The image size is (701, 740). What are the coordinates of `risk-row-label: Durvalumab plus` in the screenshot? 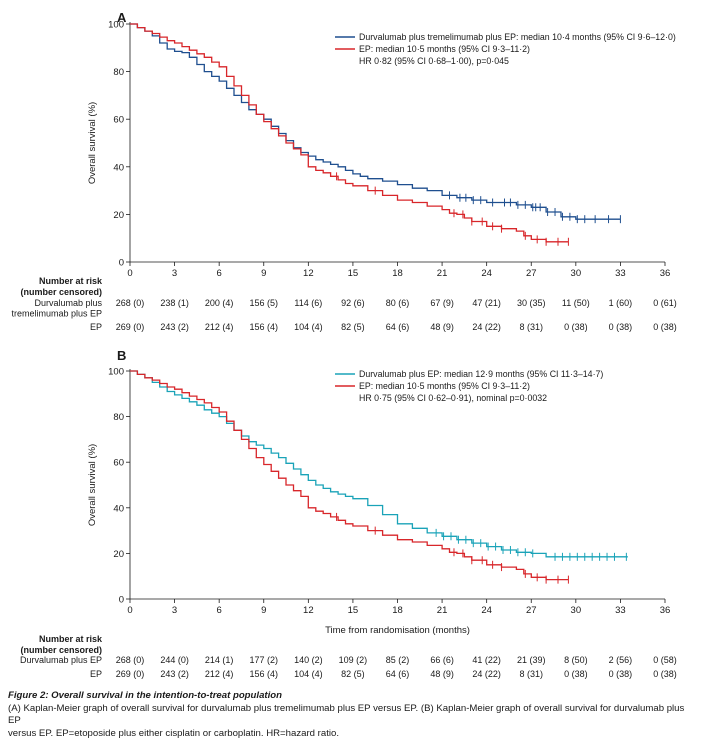 It's located at (68, 303).